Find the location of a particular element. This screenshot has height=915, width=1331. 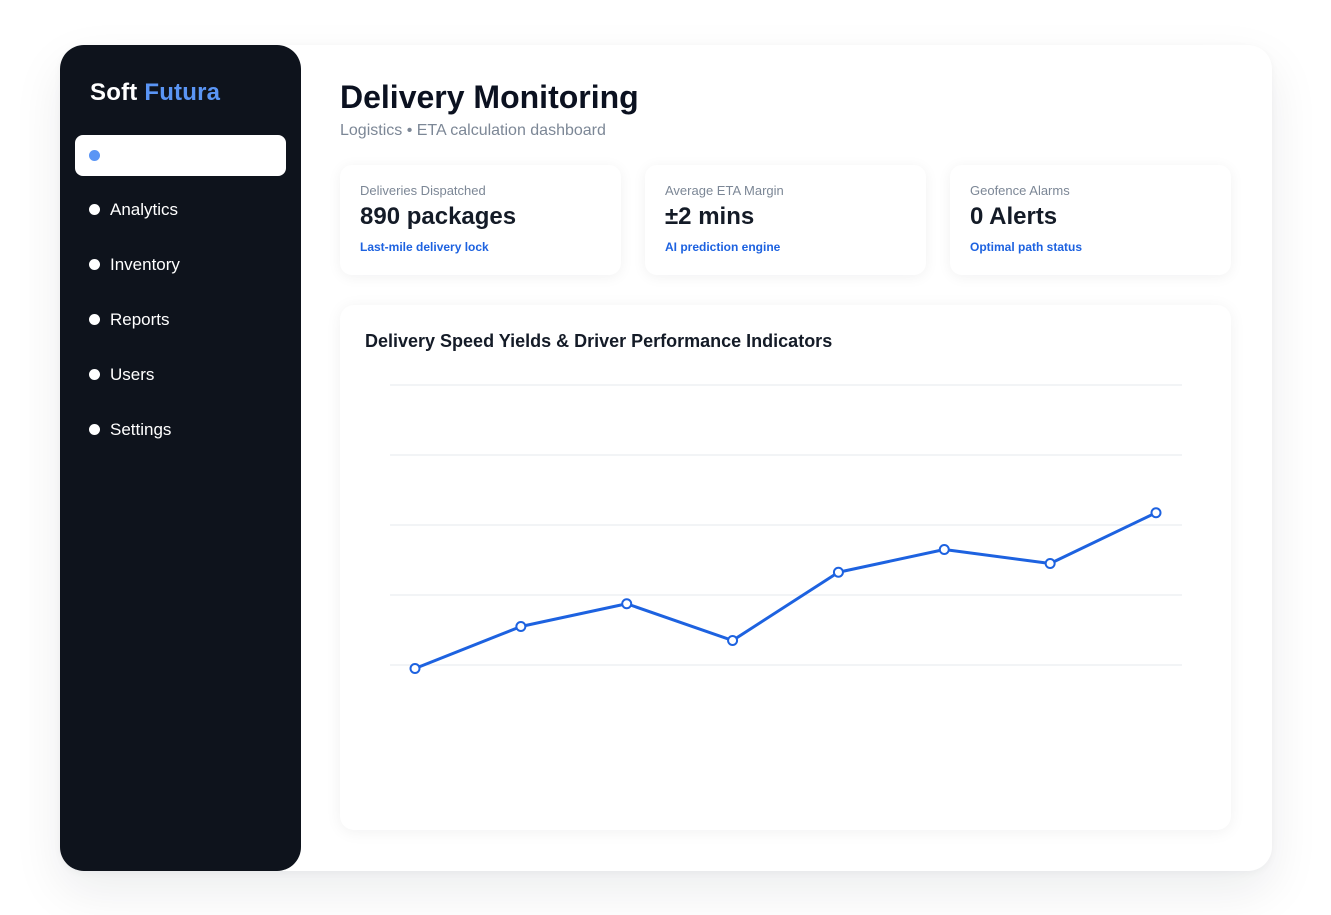

stat-value: 890 packages is located at coordinates (438, 216).